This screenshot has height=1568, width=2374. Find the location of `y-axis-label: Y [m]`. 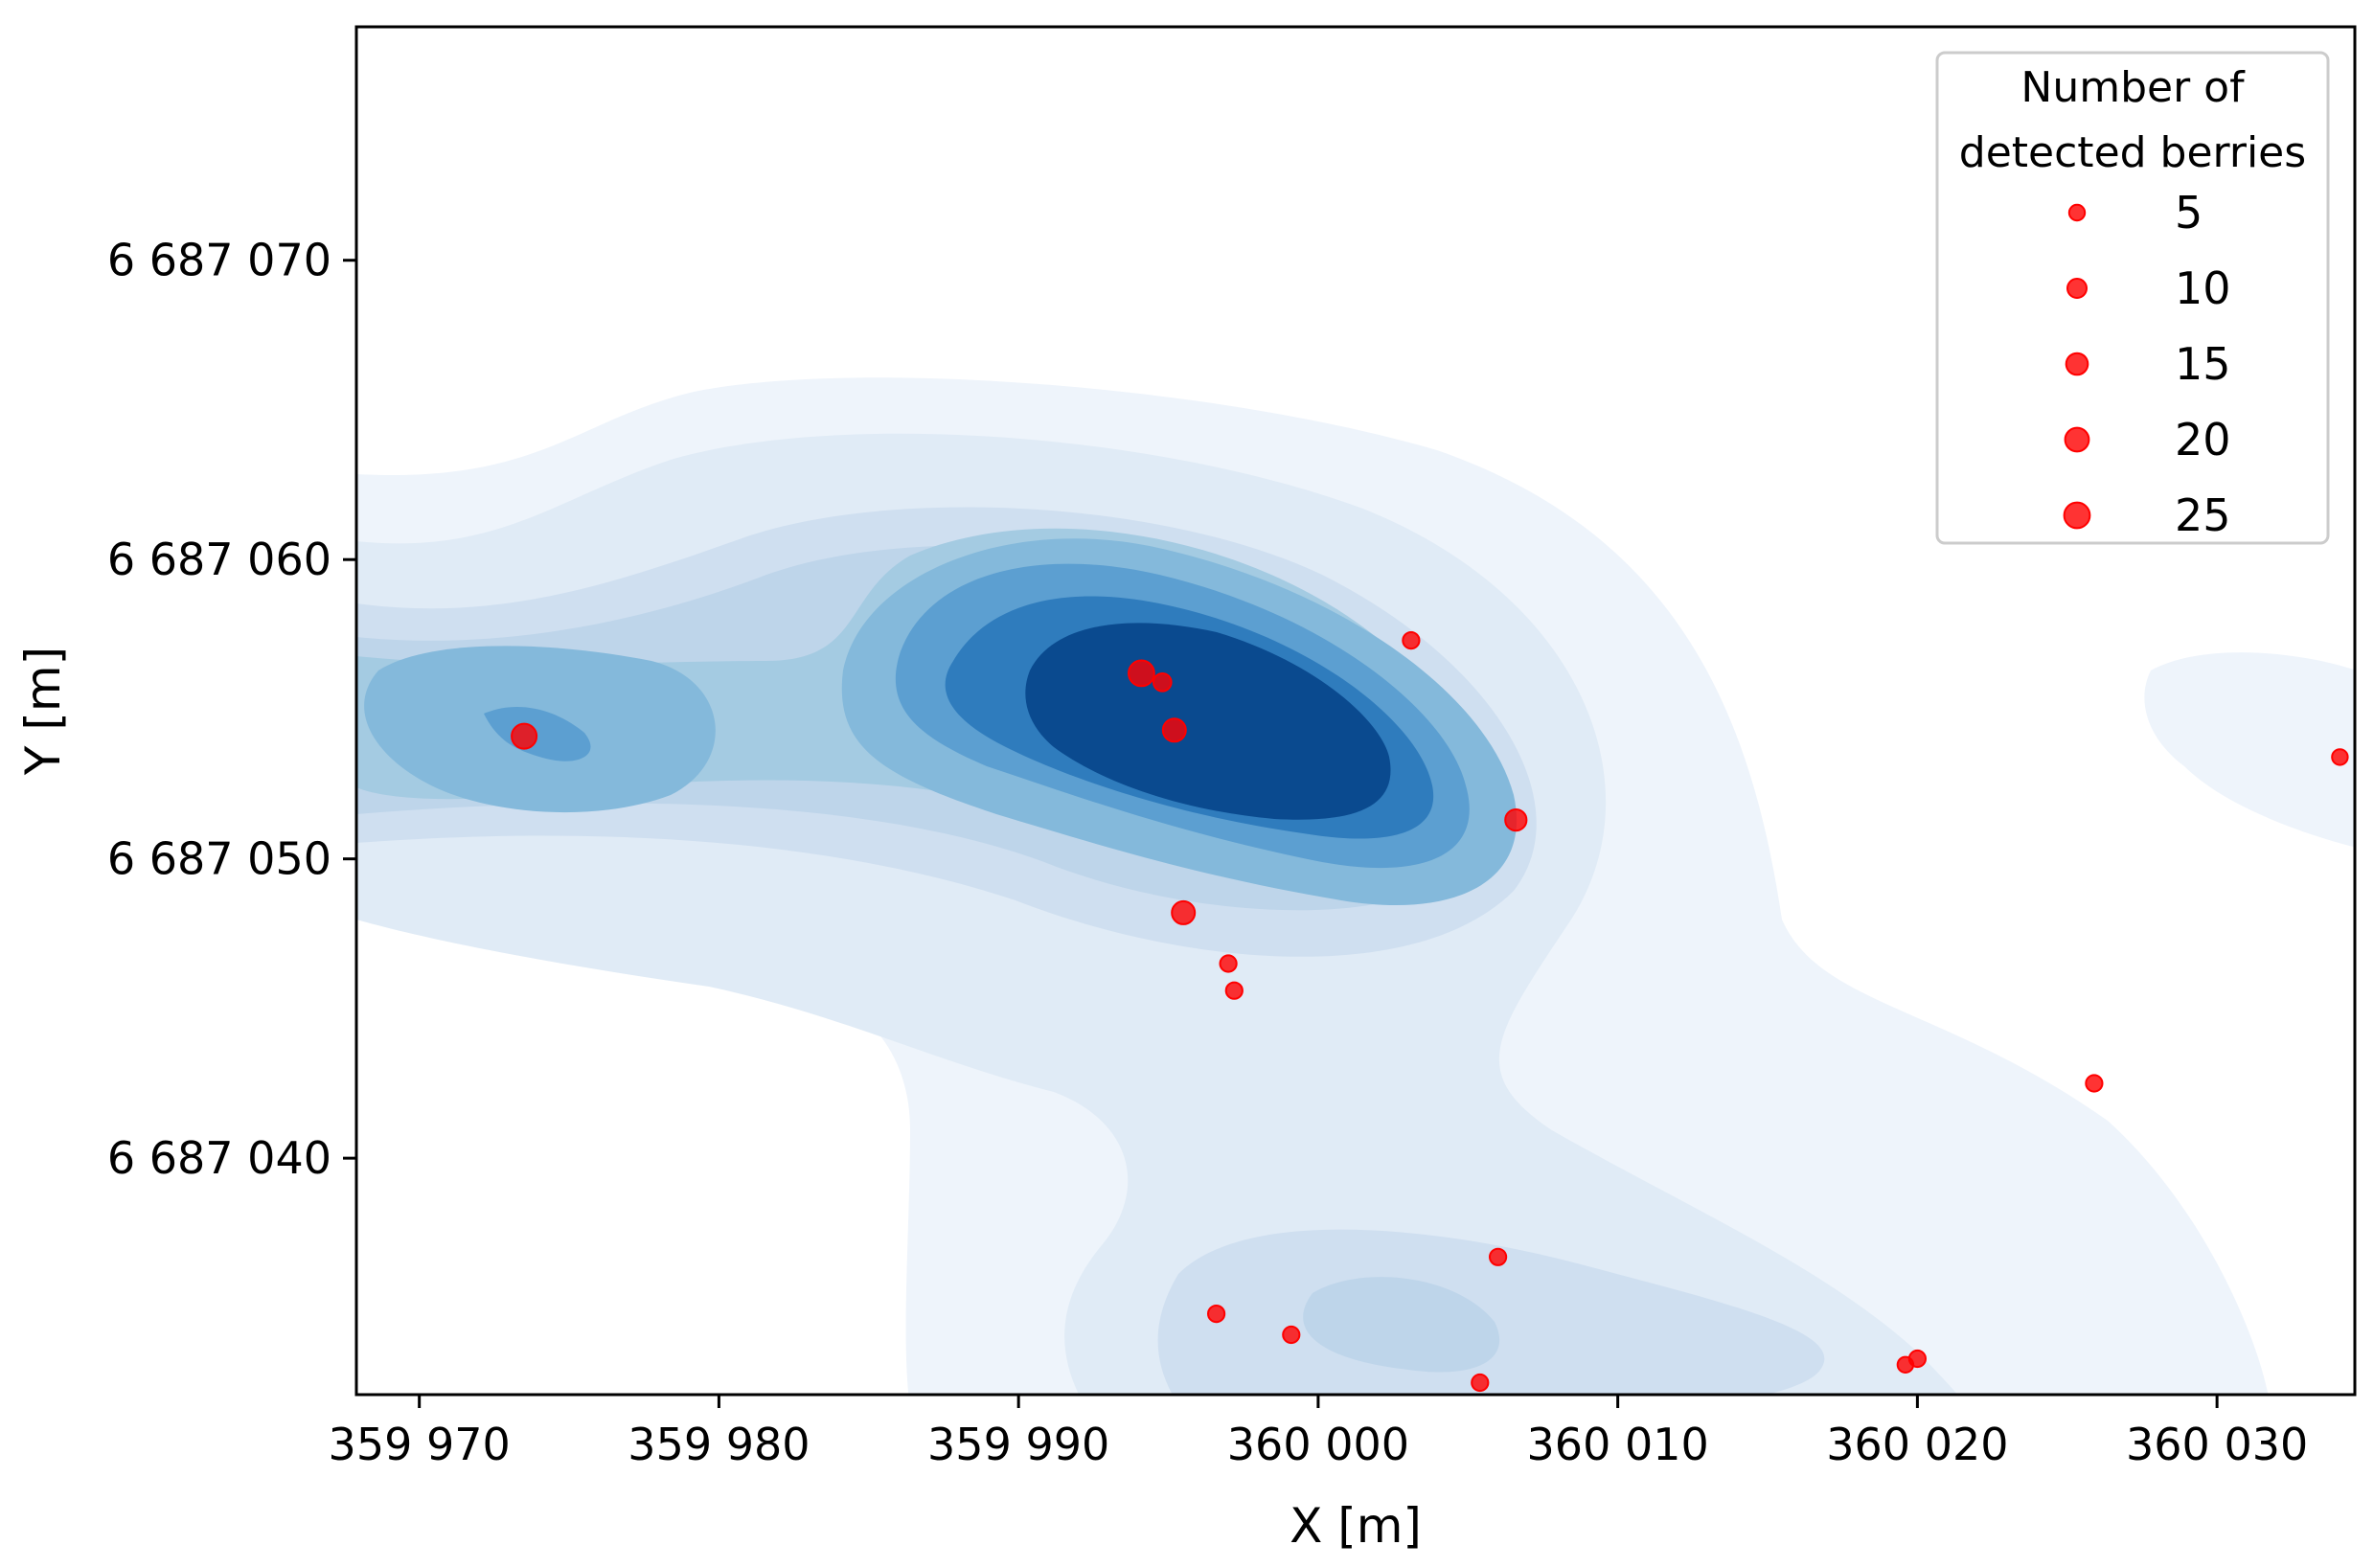

y-axis-label: Y [m] is located at coordinates (43, 712).